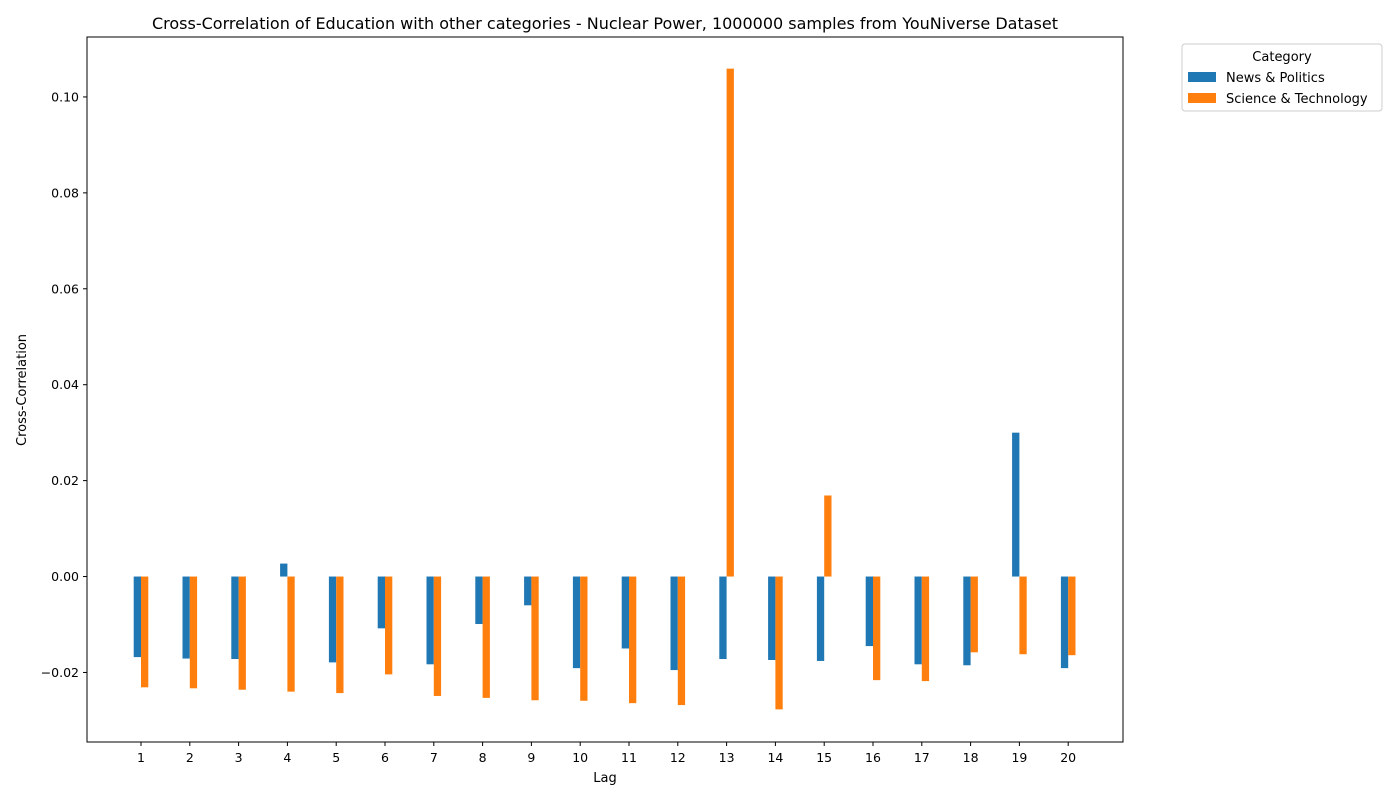 This screenshot has width=1400, height=800. What do you see at coordinates (580, 757) in the screenshot?
I see `x-tick-label: 10` at bounding box center [580, 757].